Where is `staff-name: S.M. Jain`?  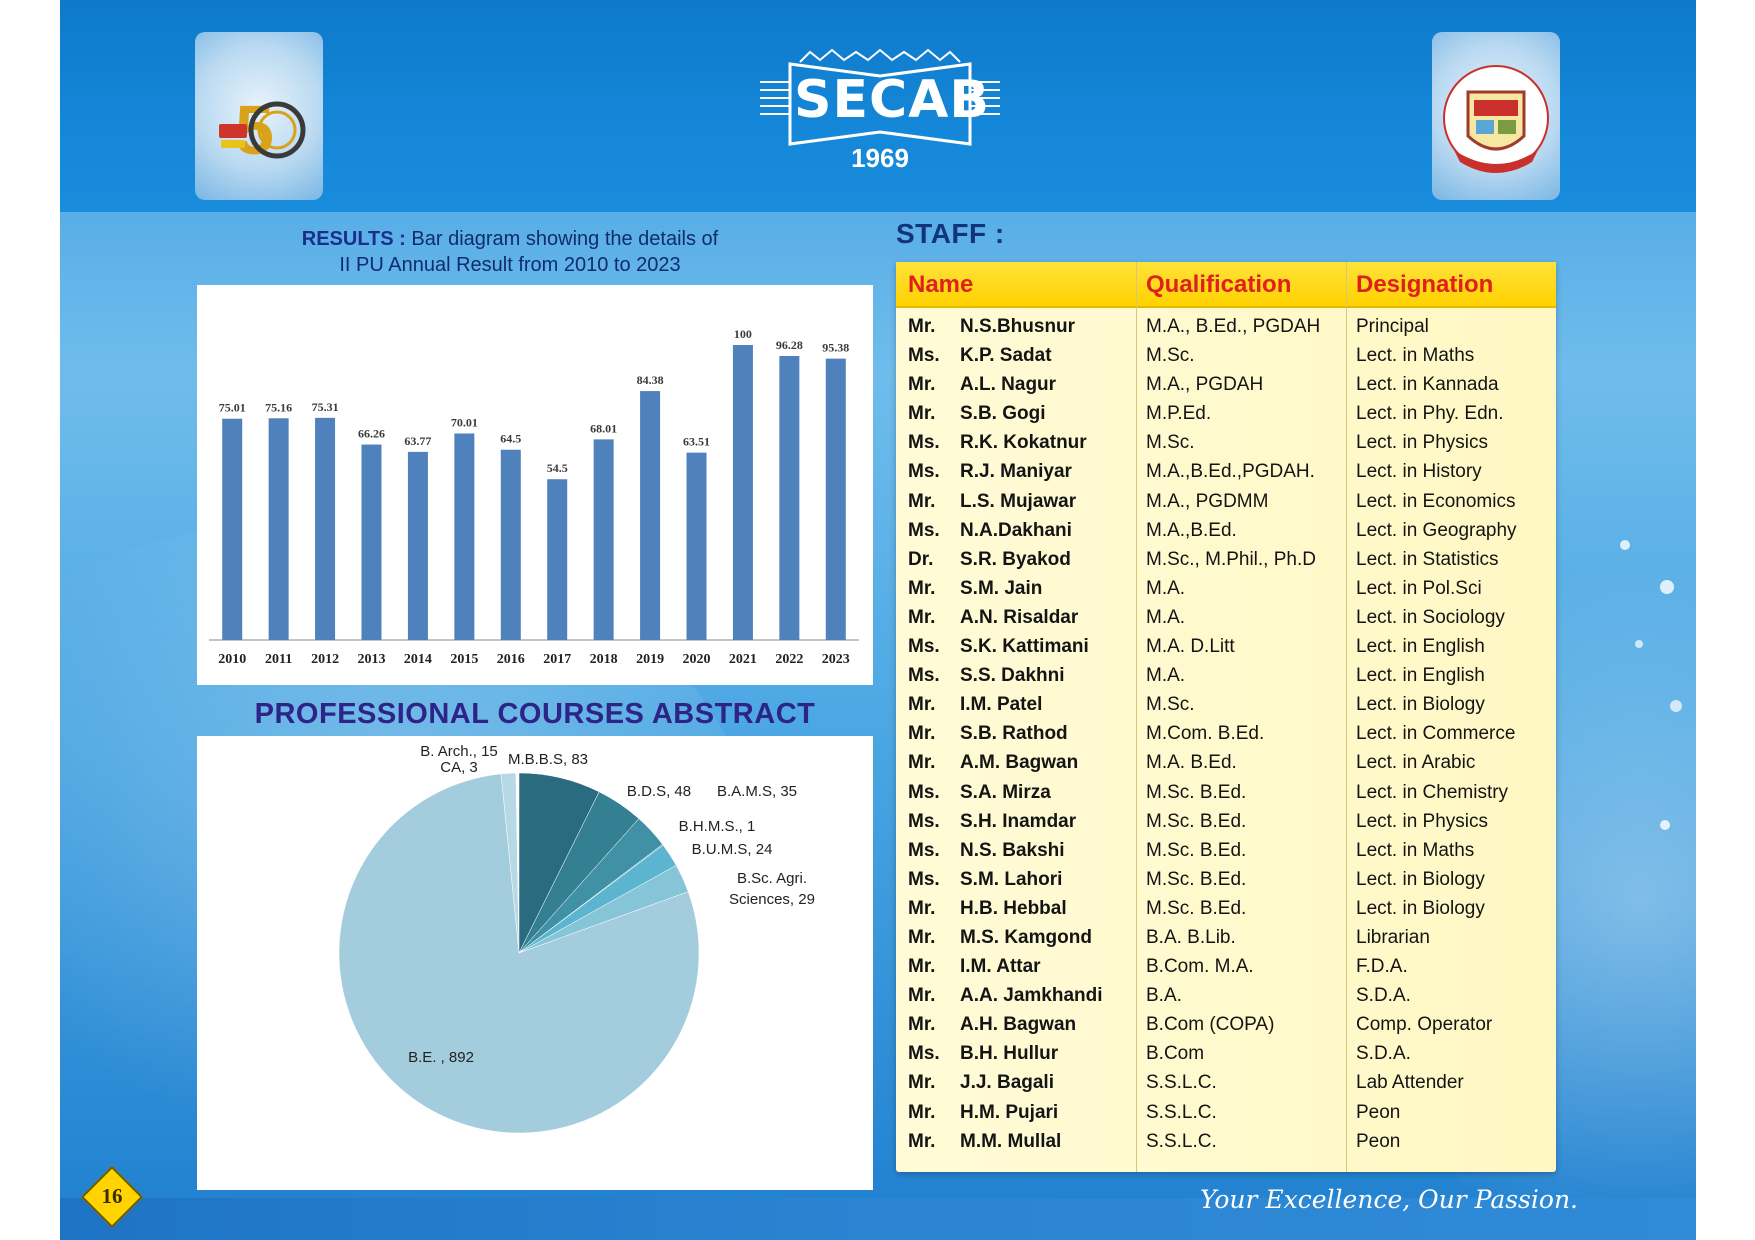 staff-name: S.M. Jain is located at coordinates (1001, 588).